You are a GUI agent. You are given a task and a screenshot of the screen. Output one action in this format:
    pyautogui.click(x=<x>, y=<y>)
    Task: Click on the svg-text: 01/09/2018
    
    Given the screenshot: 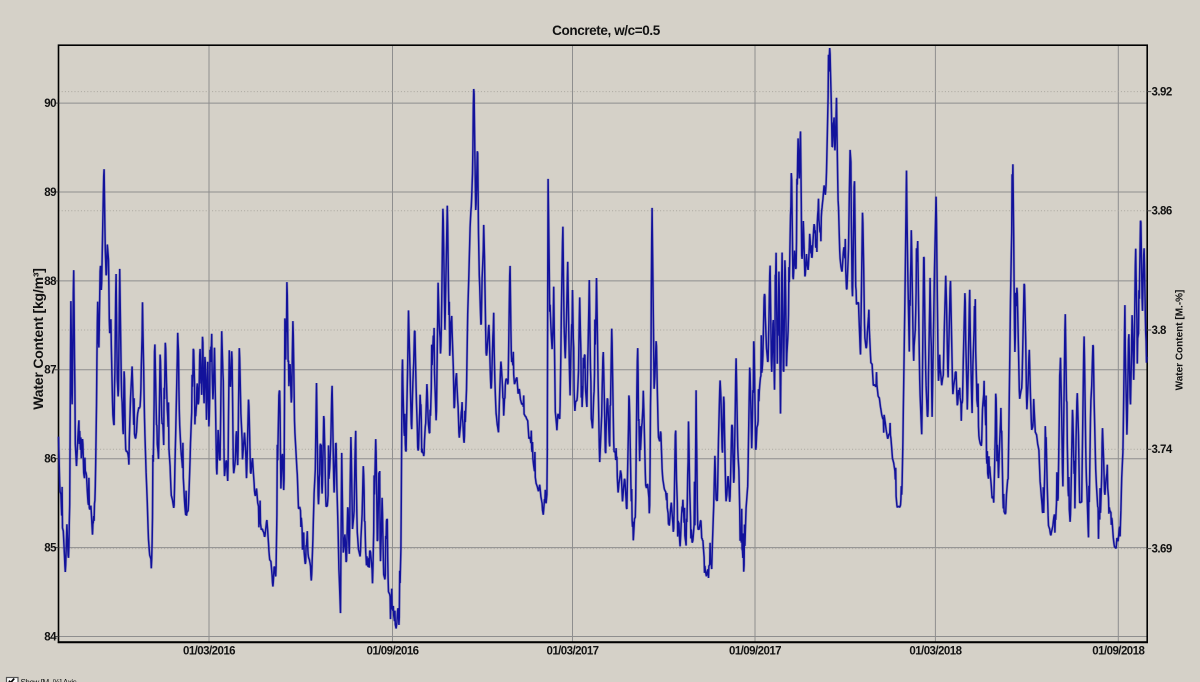 What is the action you would take?
    pyautogui.click(x=1118, y=651)
    